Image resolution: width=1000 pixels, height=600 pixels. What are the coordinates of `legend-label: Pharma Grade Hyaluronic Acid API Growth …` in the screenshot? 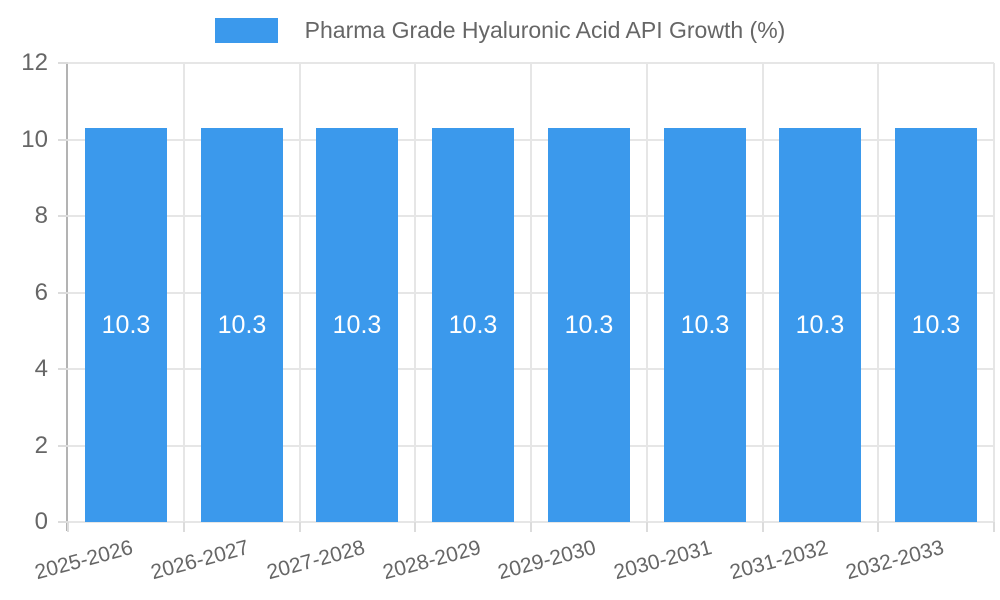 It's located at (545, 29).